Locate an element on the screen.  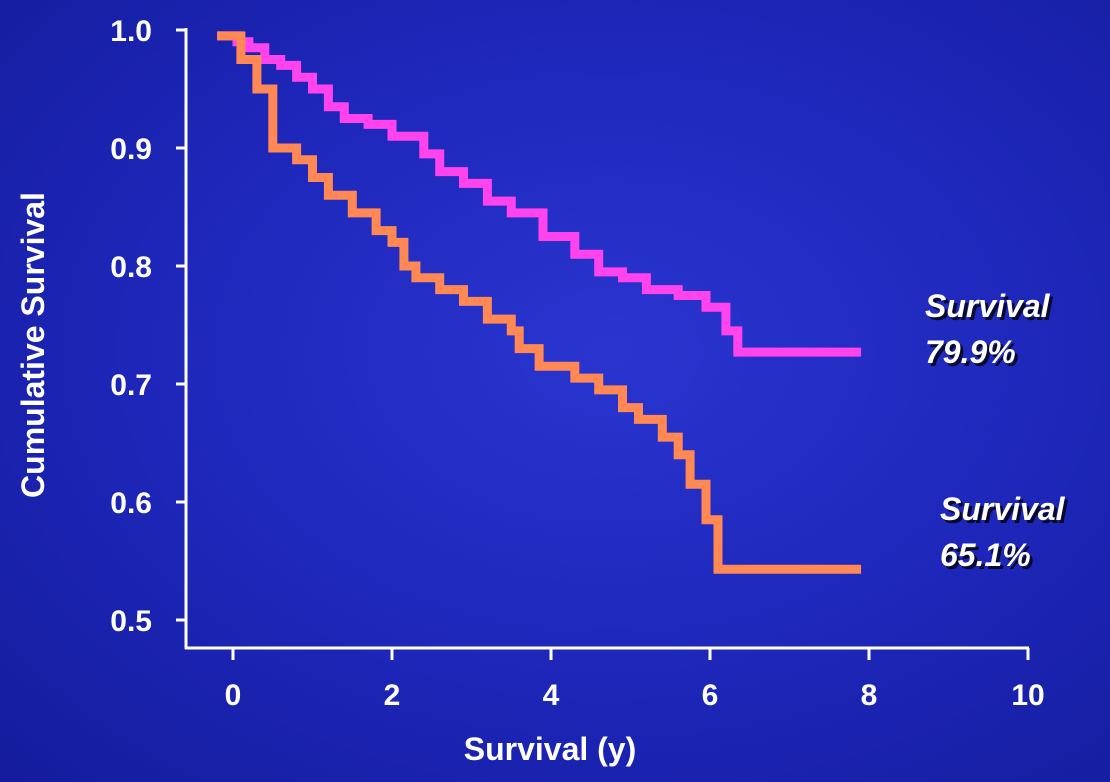
y-tick-label: 1.0 is located at coordinates (131, 31).